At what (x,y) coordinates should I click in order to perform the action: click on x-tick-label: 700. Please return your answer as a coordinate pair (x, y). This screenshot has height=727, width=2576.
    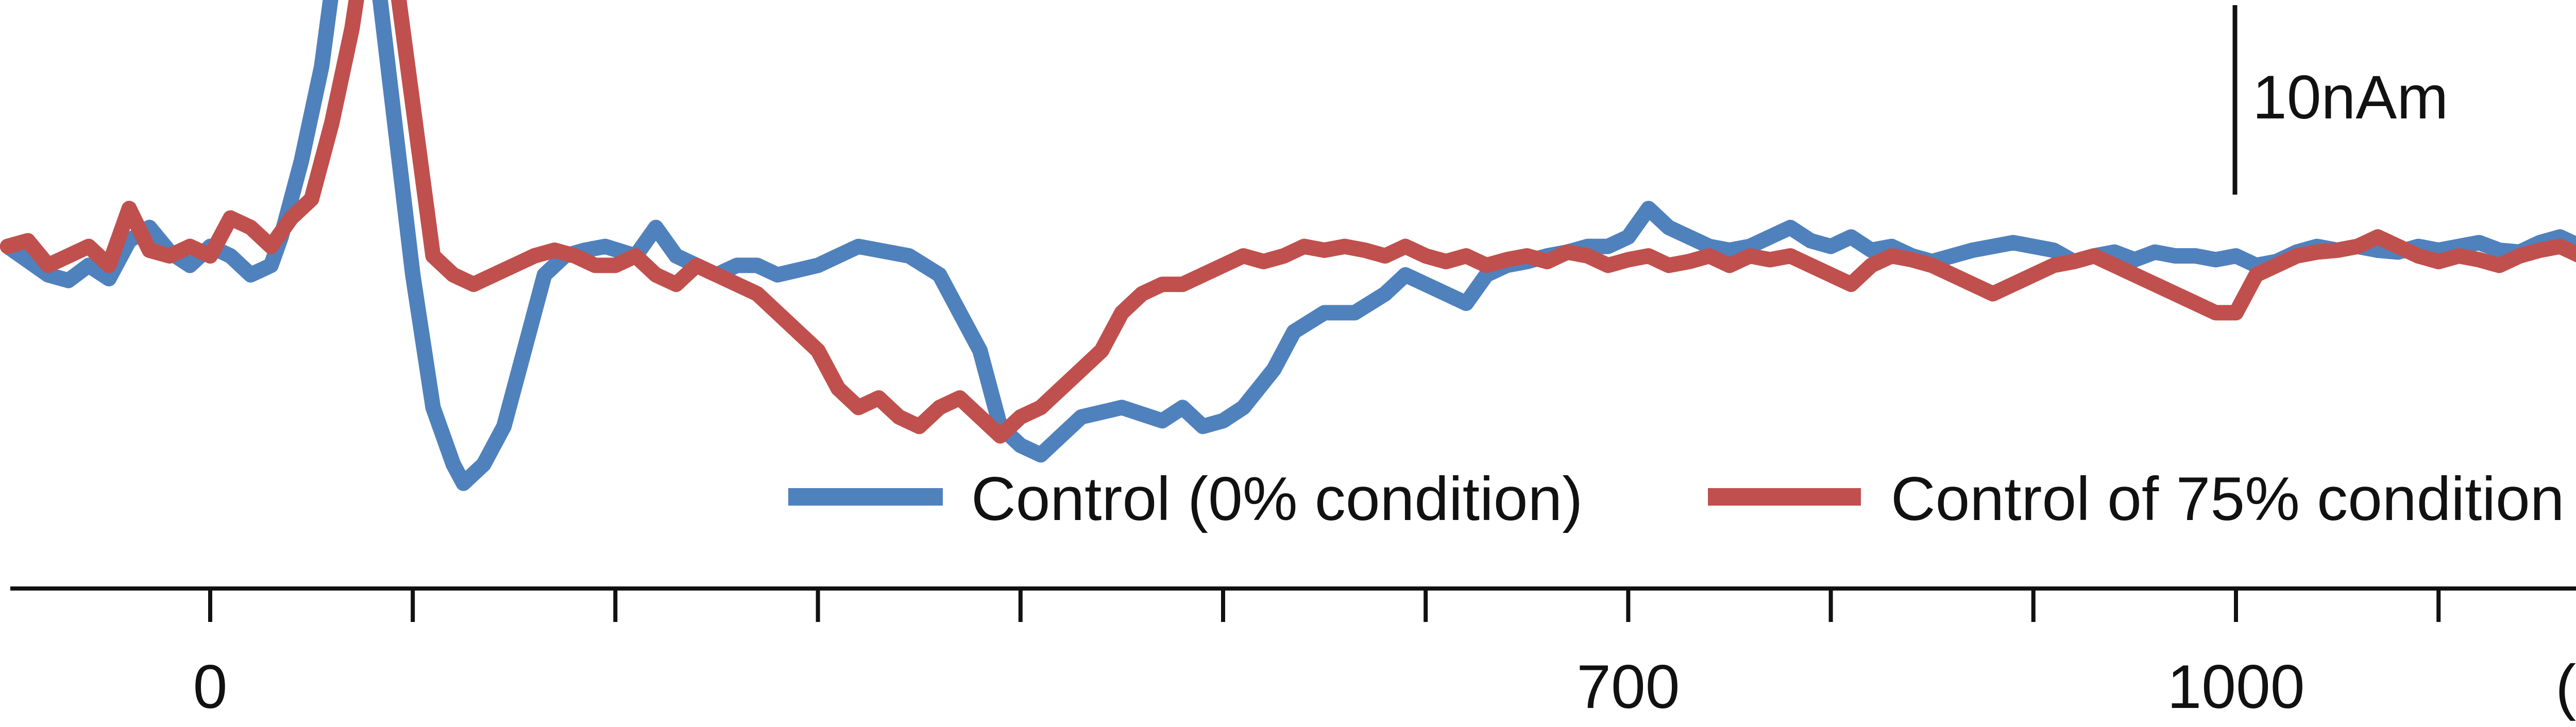
    Looking at the image, I should click on (1628, 686).